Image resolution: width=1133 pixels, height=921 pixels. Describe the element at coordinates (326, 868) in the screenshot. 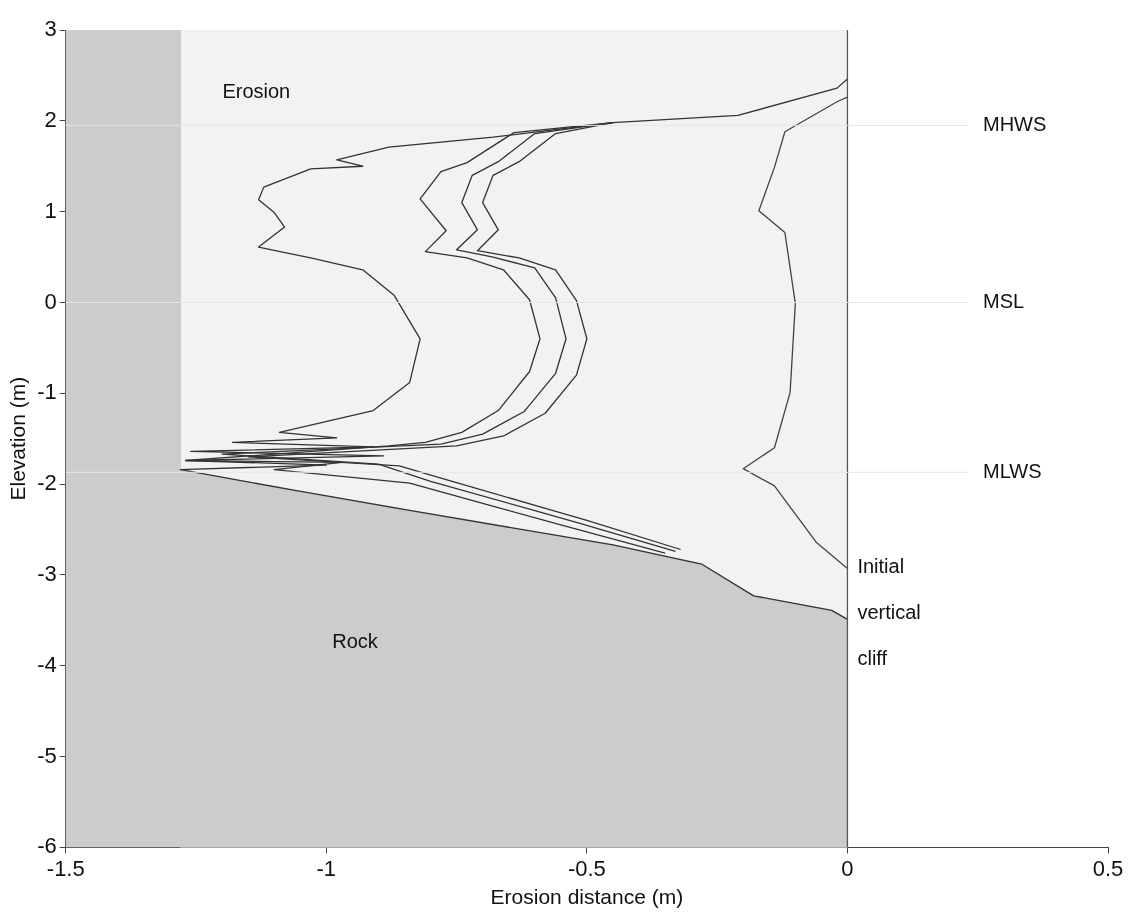

I see `x-tick-label: -1` at that location.